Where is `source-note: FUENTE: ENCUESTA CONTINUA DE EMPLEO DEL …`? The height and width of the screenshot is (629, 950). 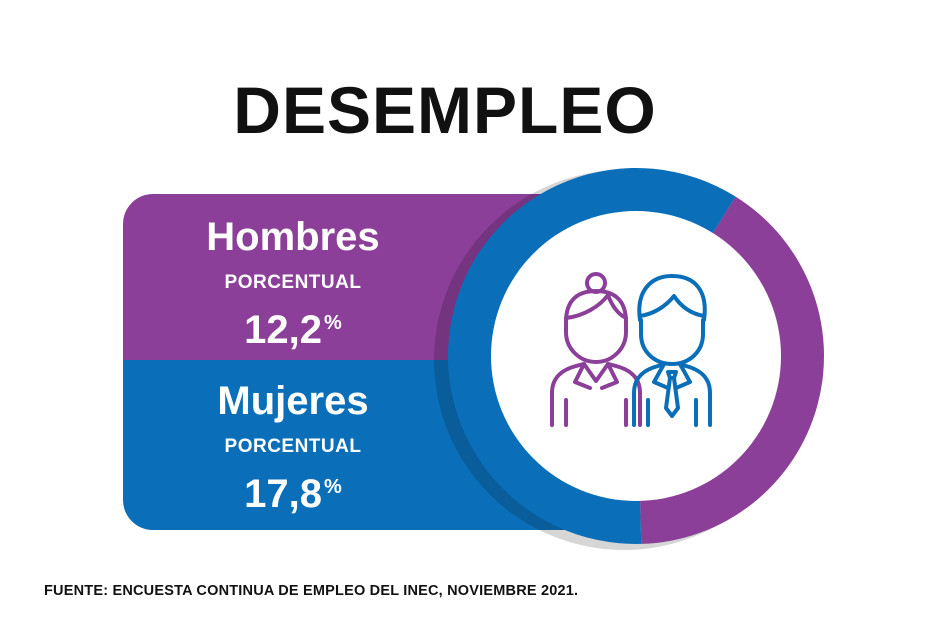 source-note: FUENTE: ENCUESTA CONTINUA DE EMPLEO DEL … is located at coordinates (311, 591).